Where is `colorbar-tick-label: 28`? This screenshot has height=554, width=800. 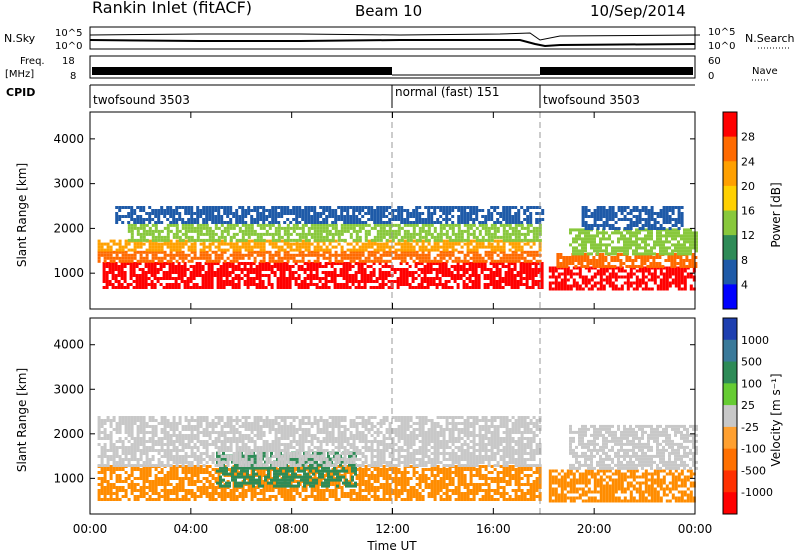 colorbar-tick-label: 28 is located at coordinates (748, 137).